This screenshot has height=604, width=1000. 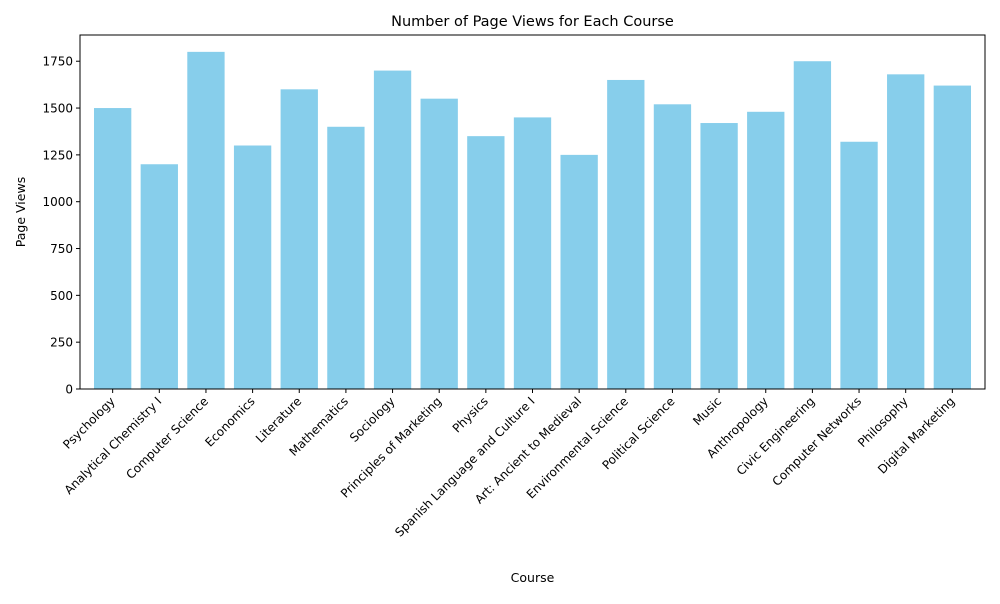 I want to click on y-tick-label: 1000, so click(x=57, y=202).